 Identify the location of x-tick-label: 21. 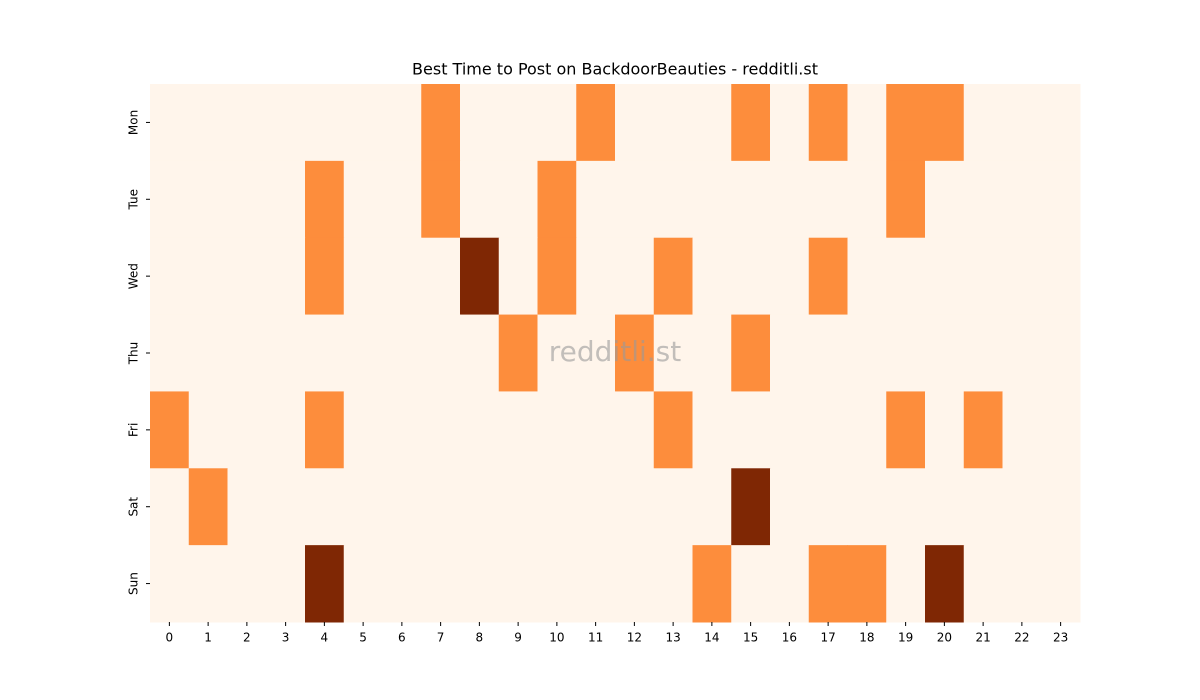
(982, 638).